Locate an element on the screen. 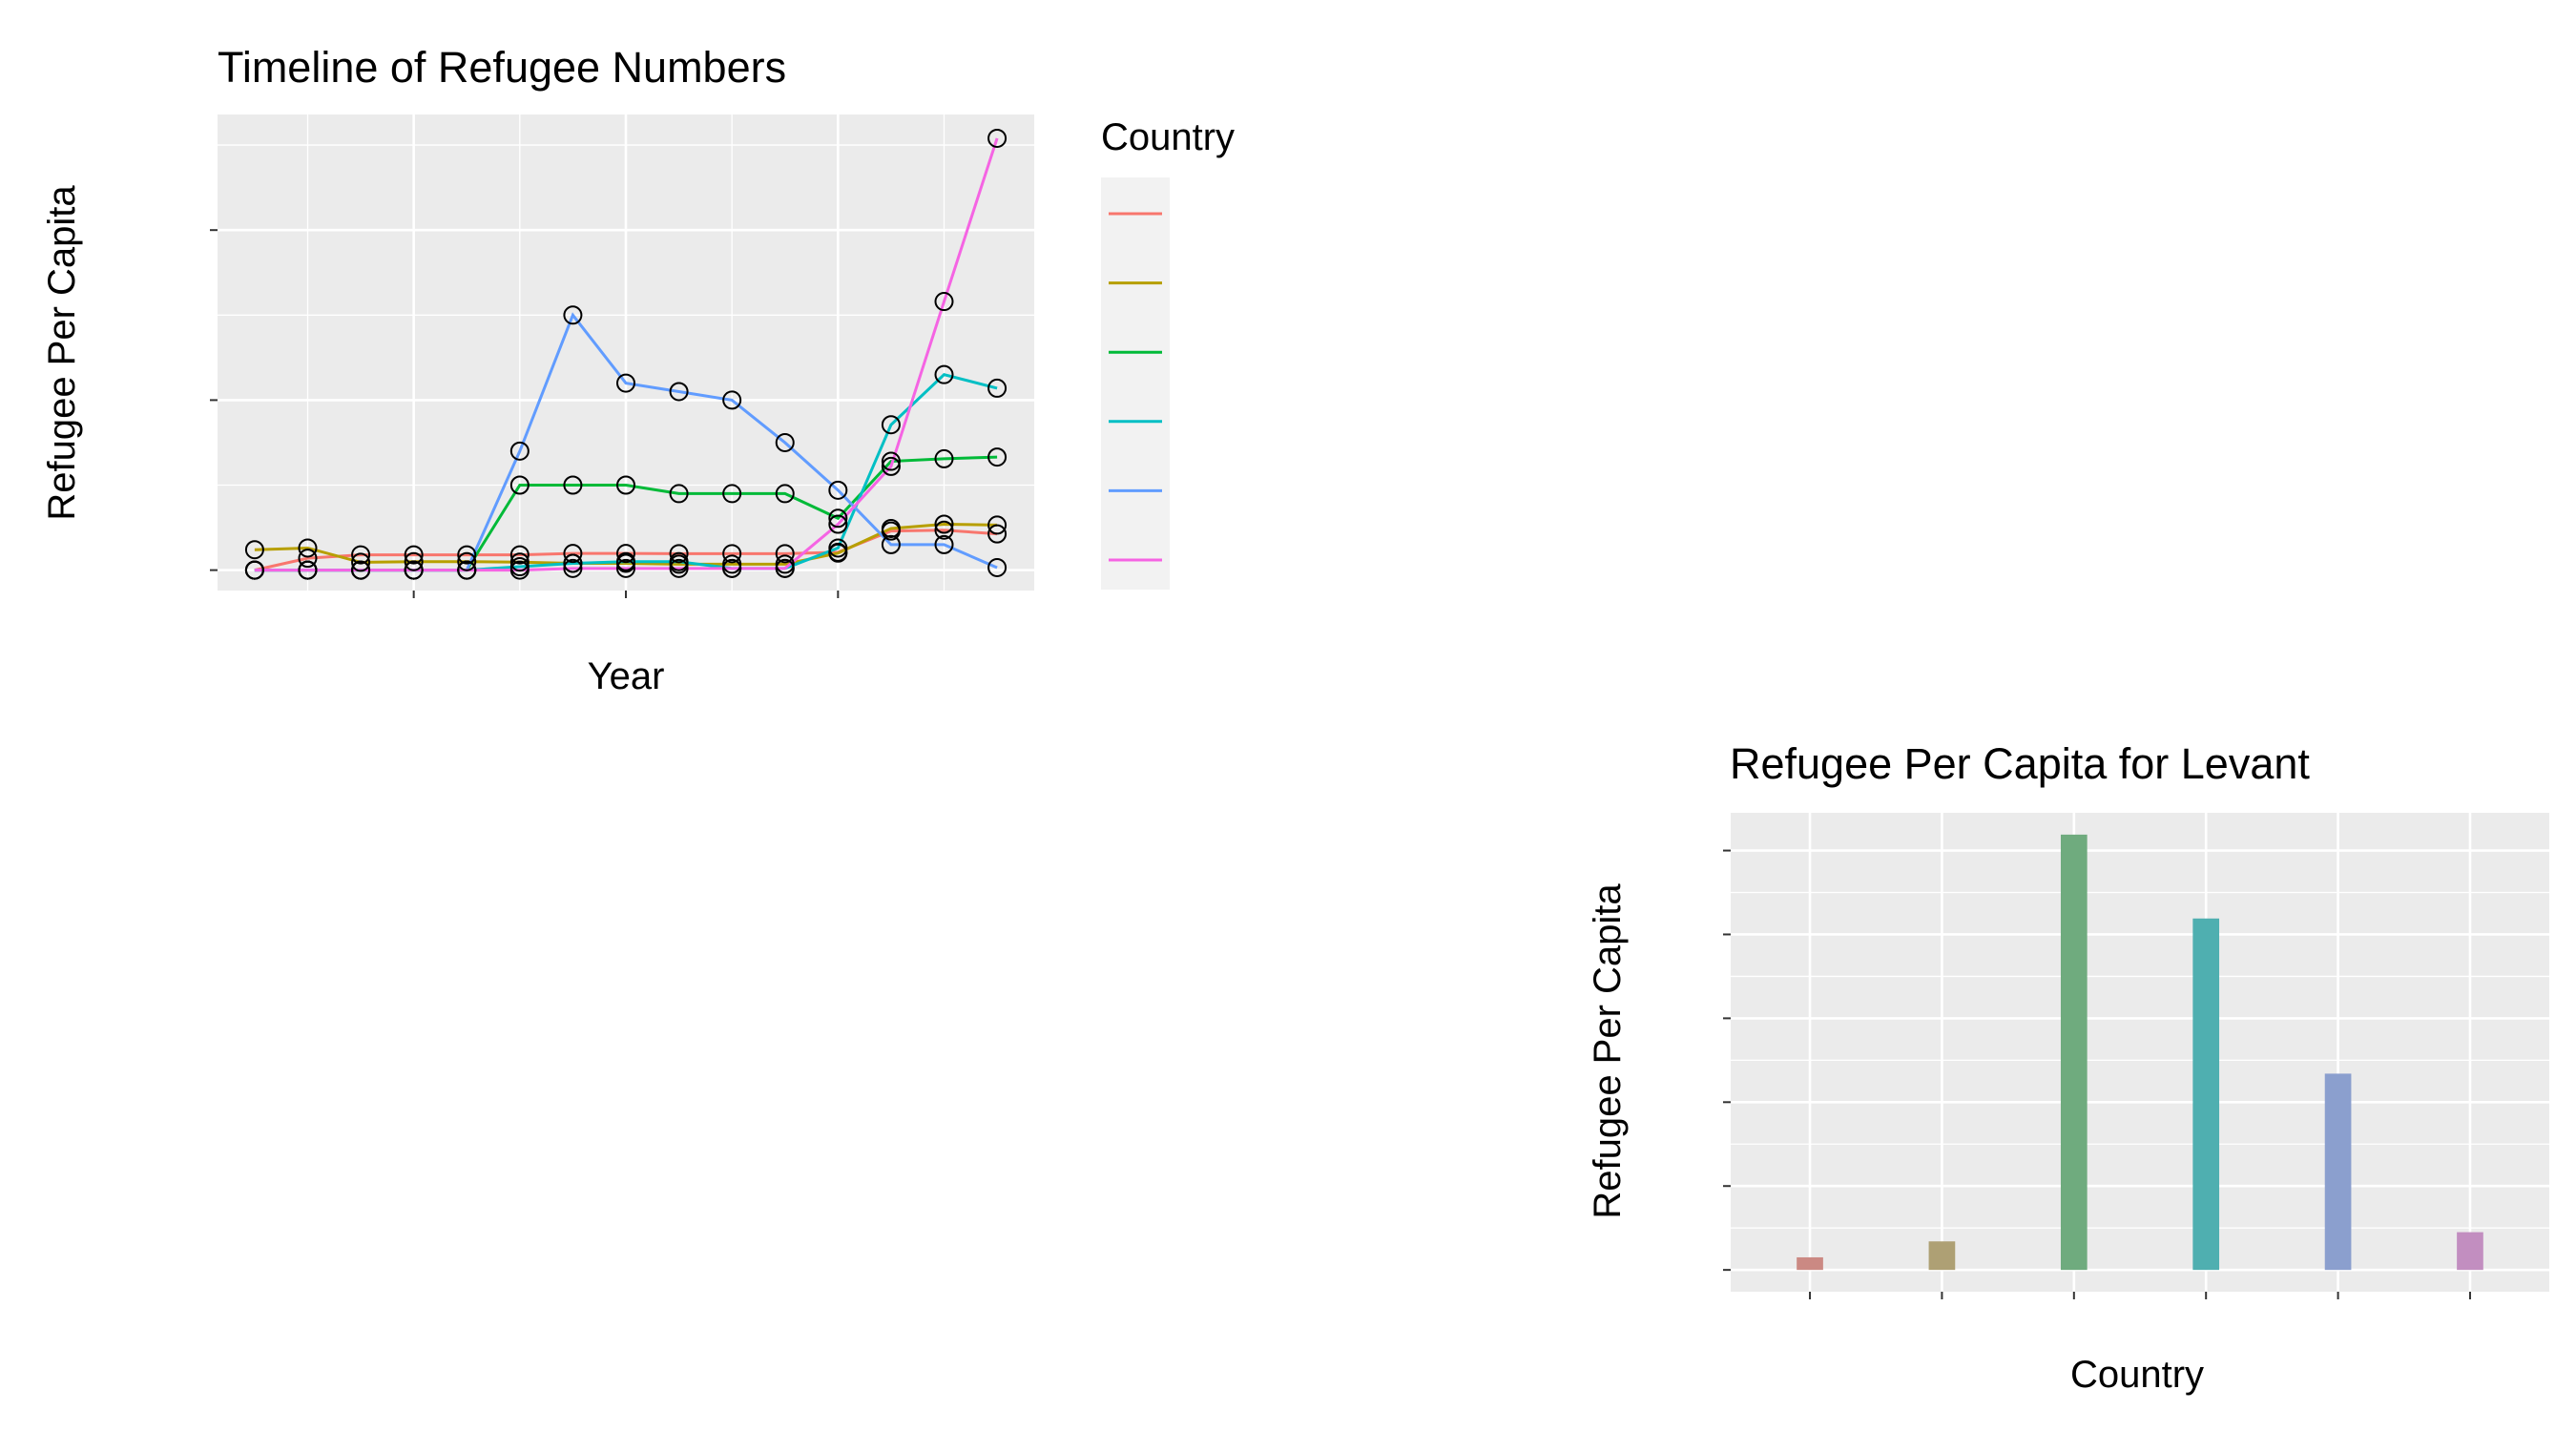 The image size is (2576, 1431). line-chart-title: Timeline of Refugee Numbers is located at coordinates (502, 67).